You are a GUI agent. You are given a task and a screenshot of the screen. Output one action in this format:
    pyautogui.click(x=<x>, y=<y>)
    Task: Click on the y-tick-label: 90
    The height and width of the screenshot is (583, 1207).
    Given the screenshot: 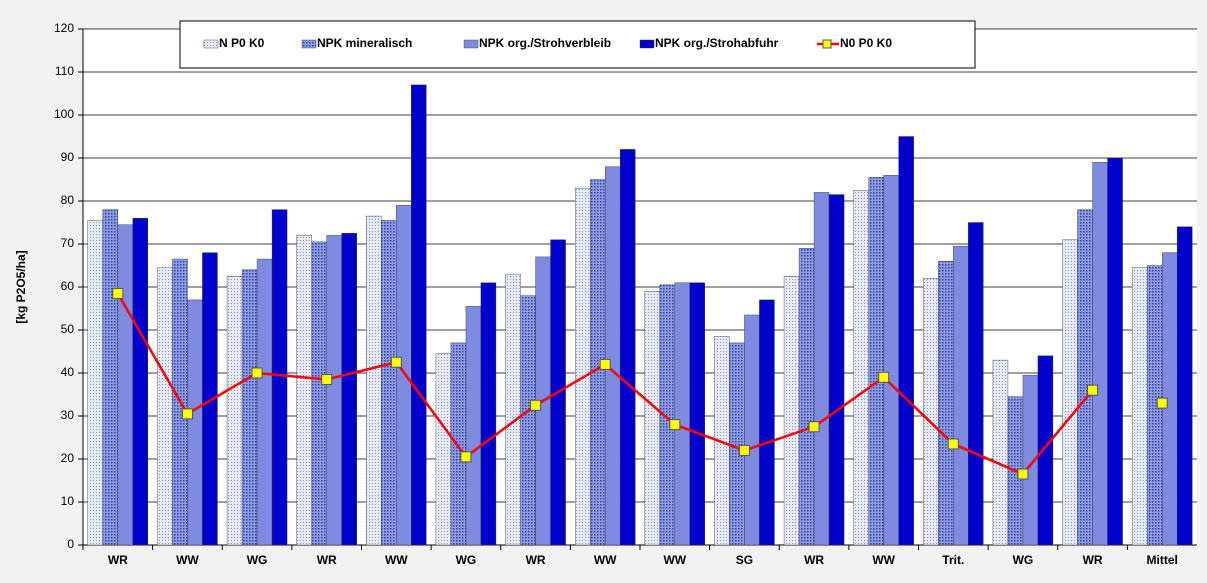 What is the action you would take?
    pyautogui.click(x=68, y=157)
    